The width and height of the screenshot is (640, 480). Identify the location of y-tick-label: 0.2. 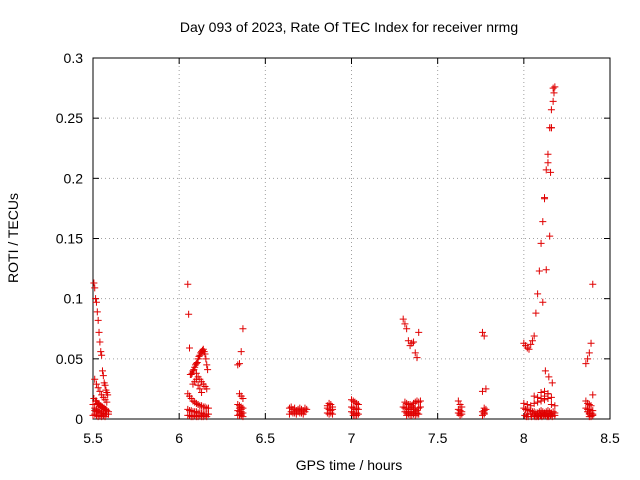
(74, 178).